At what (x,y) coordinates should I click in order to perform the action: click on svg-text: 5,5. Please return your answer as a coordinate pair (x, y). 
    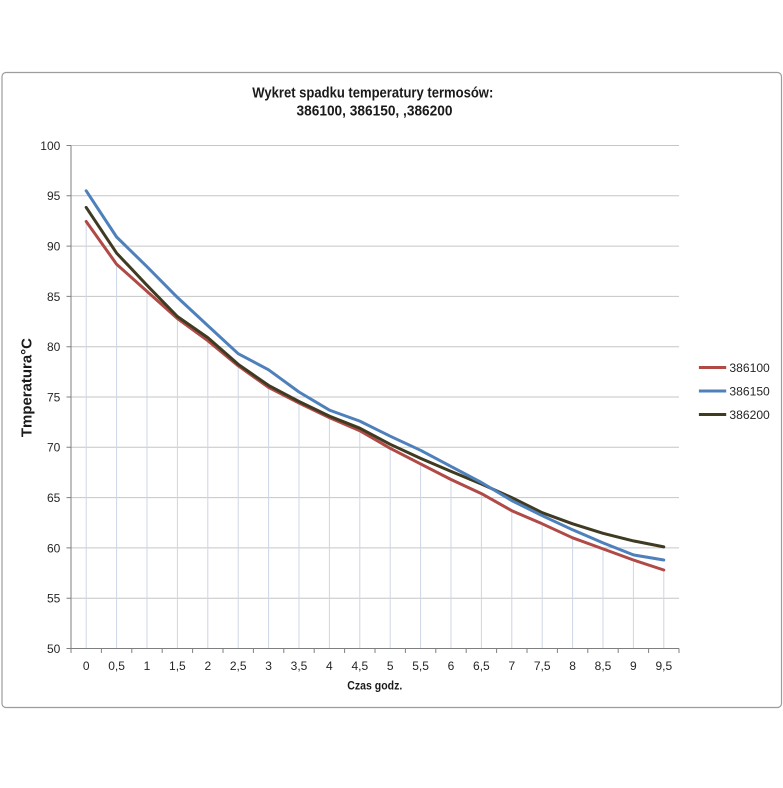
    Looking at the image, I should click on (420, 666).